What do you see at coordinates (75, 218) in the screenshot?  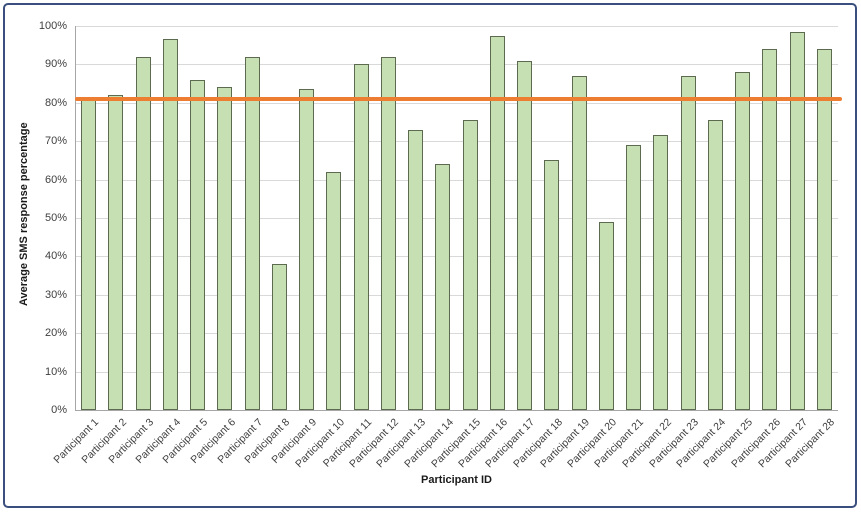 I see `y-axis-line` at bounding box center [75, 218].